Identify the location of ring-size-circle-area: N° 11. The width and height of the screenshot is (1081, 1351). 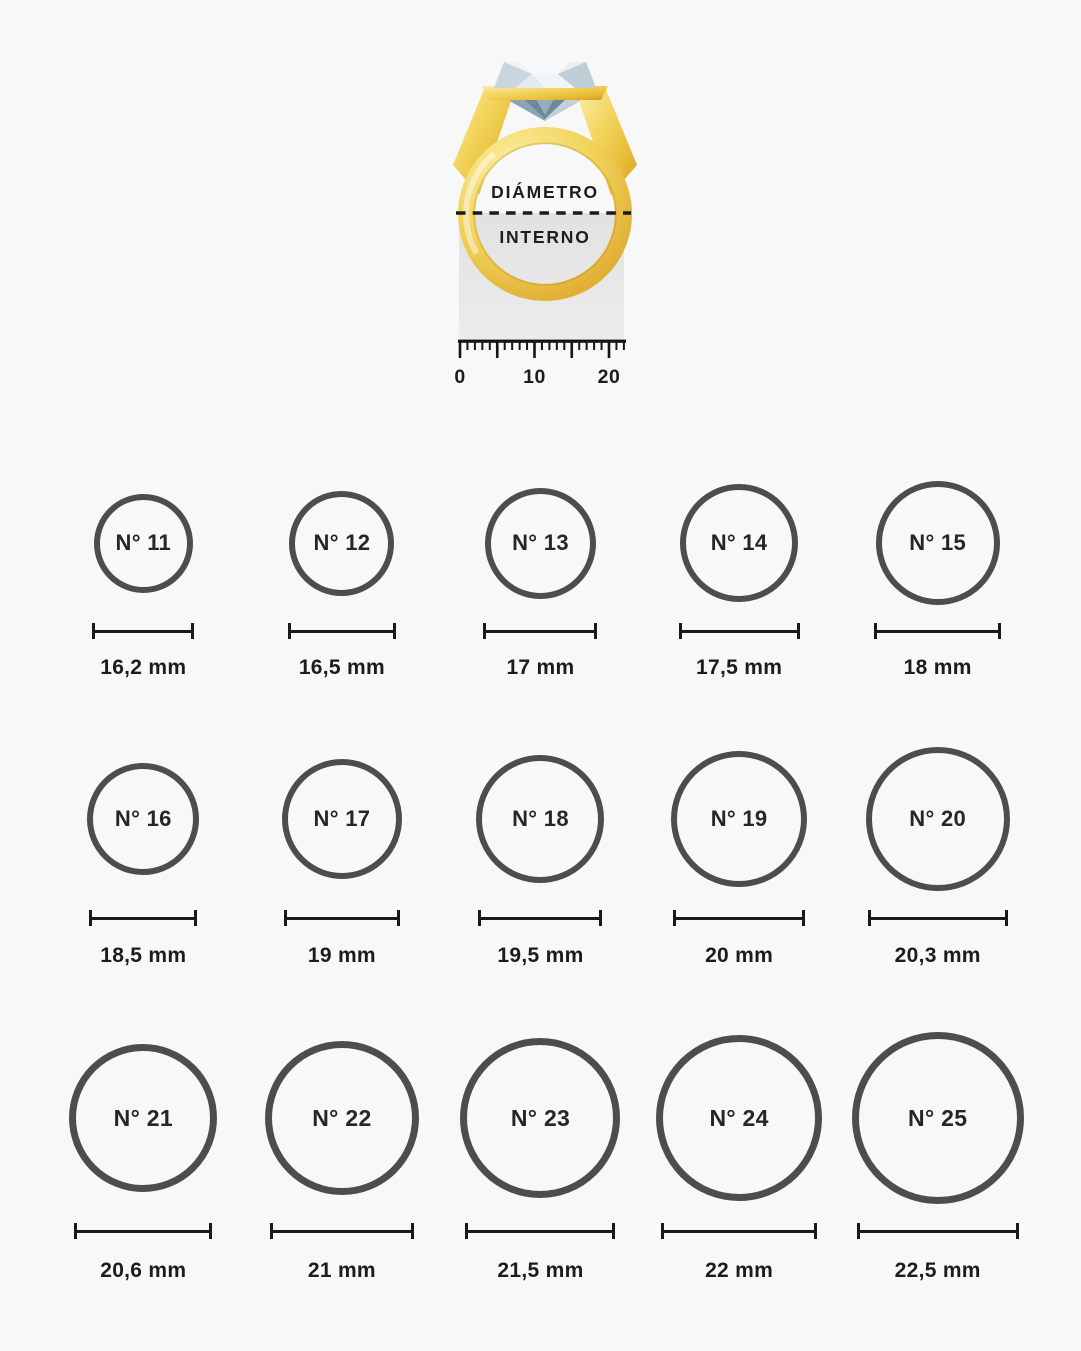
(143, 543).